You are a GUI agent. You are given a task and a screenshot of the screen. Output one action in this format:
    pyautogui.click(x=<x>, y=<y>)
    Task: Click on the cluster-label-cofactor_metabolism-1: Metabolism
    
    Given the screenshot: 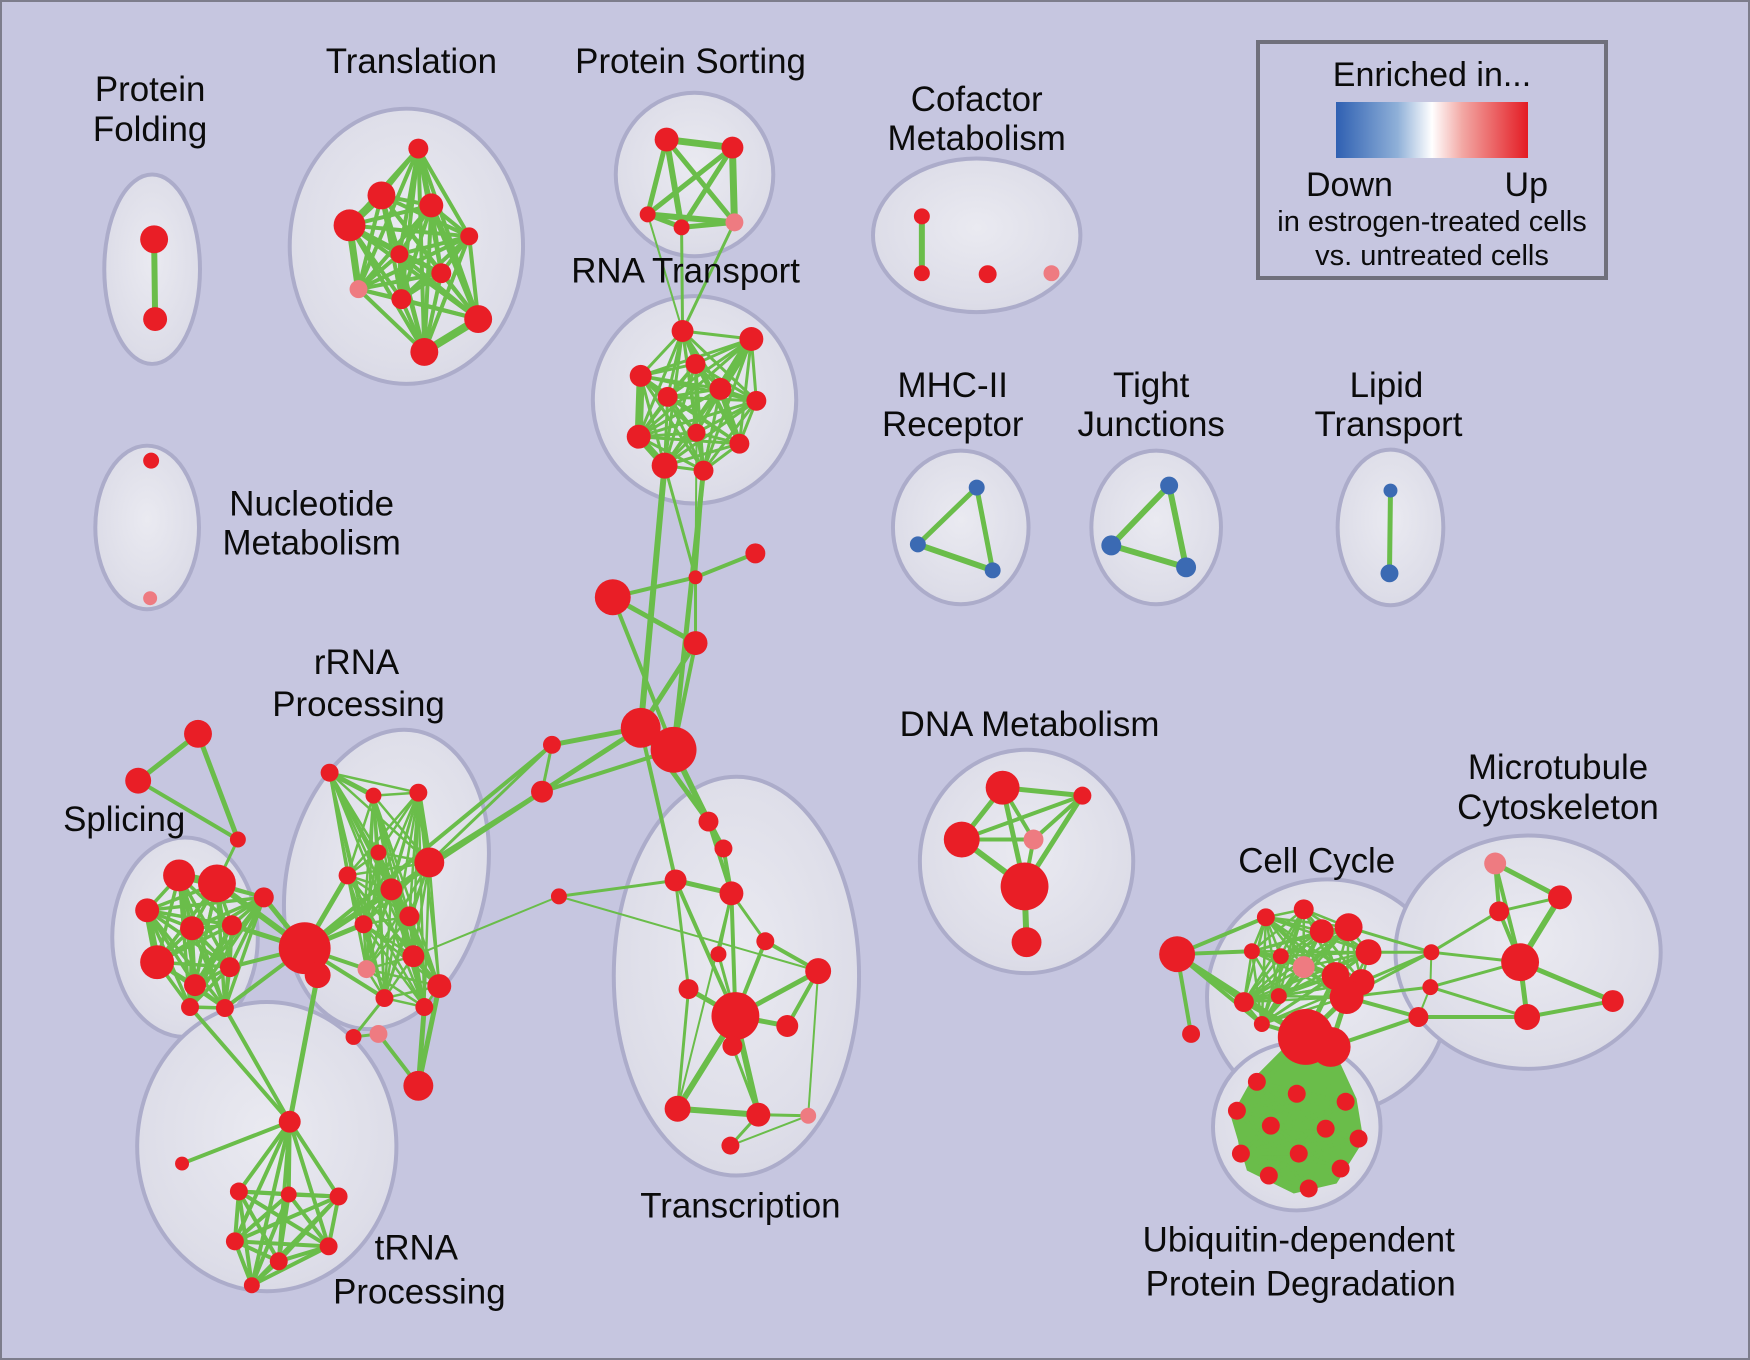 What is the action you would take?
    pyautogui.click(x=977, y=138)
    